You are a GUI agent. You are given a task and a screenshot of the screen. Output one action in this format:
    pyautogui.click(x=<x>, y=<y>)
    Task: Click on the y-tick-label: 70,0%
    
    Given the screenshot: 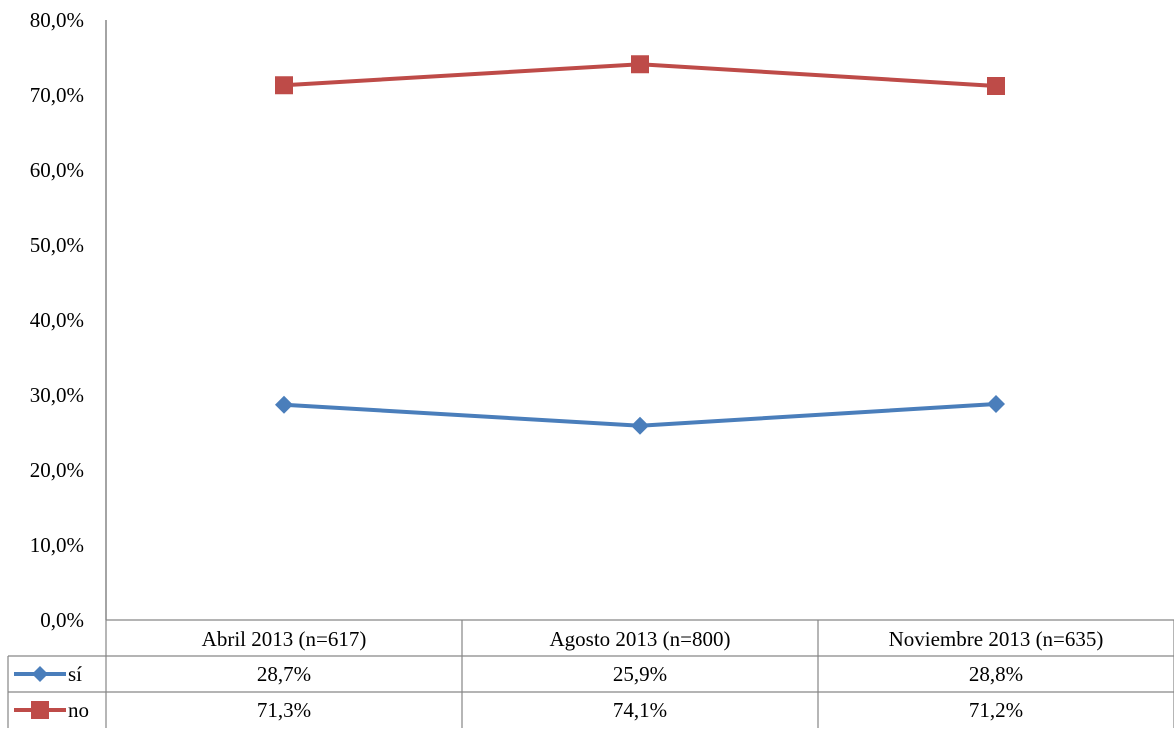 What is the action you would take?
    pyautogui.click(x=57, y=95)
    